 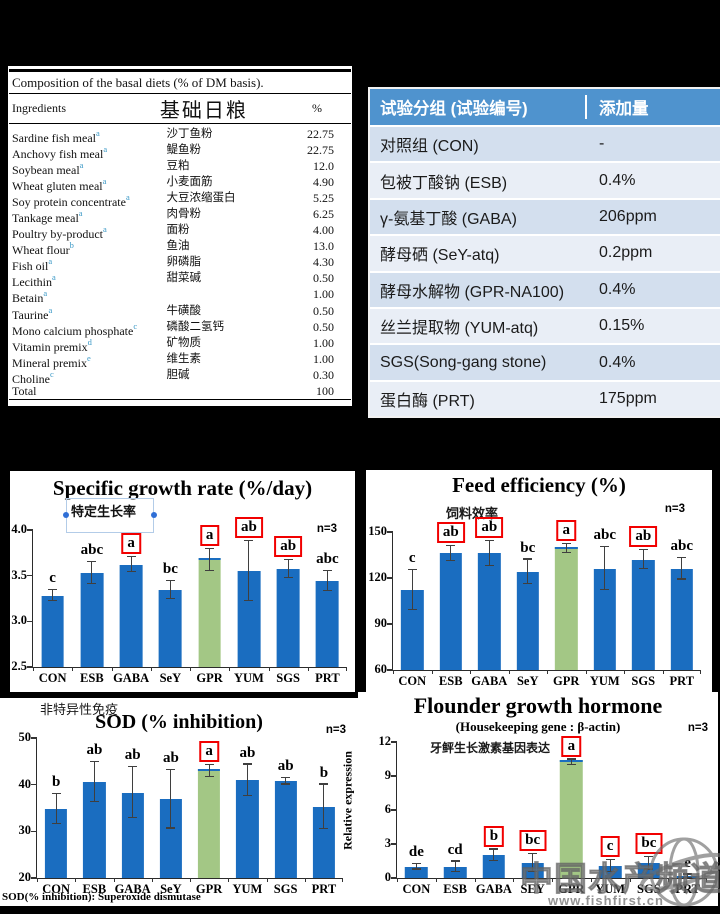 What do you see at coordinates (60, 152) in the screenshot?
I see `ingredient-name: Anchovy fish meala` at bounding box center [60, 152].